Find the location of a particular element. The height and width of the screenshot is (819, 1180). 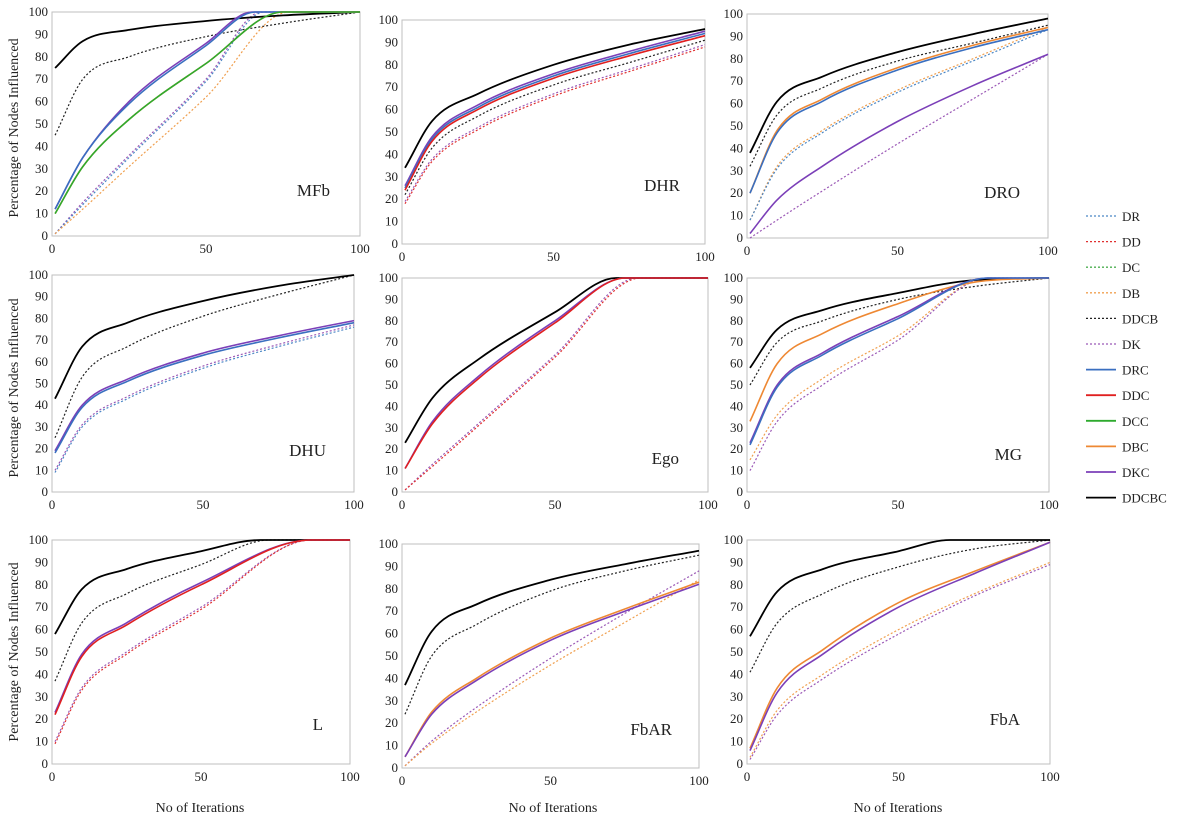

panel-DHU: 0 10 20 30 40 50 60 70 80 90 100 0 50 100 DHU is located at coordinates (196, 389).